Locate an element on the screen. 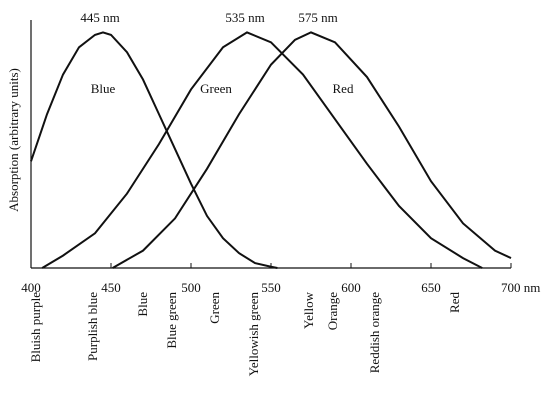 Image resolution: width=552 pixels, height=414 pixels. color-name: Orange is located at coordinates (332, 311).